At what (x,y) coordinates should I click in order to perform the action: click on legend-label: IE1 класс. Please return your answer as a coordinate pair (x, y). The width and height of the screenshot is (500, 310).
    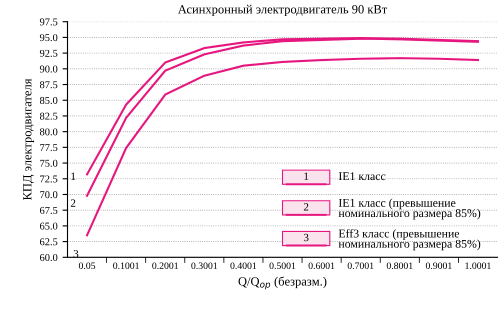
    Looking at the image, I should click on (362, 176).